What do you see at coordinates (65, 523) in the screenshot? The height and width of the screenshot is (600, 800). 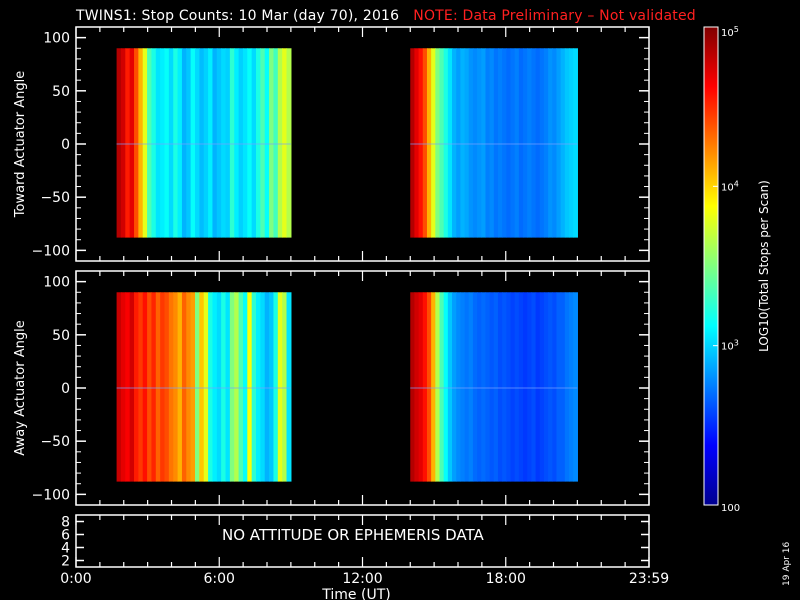 I see `att-y-tick-label: 8` at bounding box center [65, 523].